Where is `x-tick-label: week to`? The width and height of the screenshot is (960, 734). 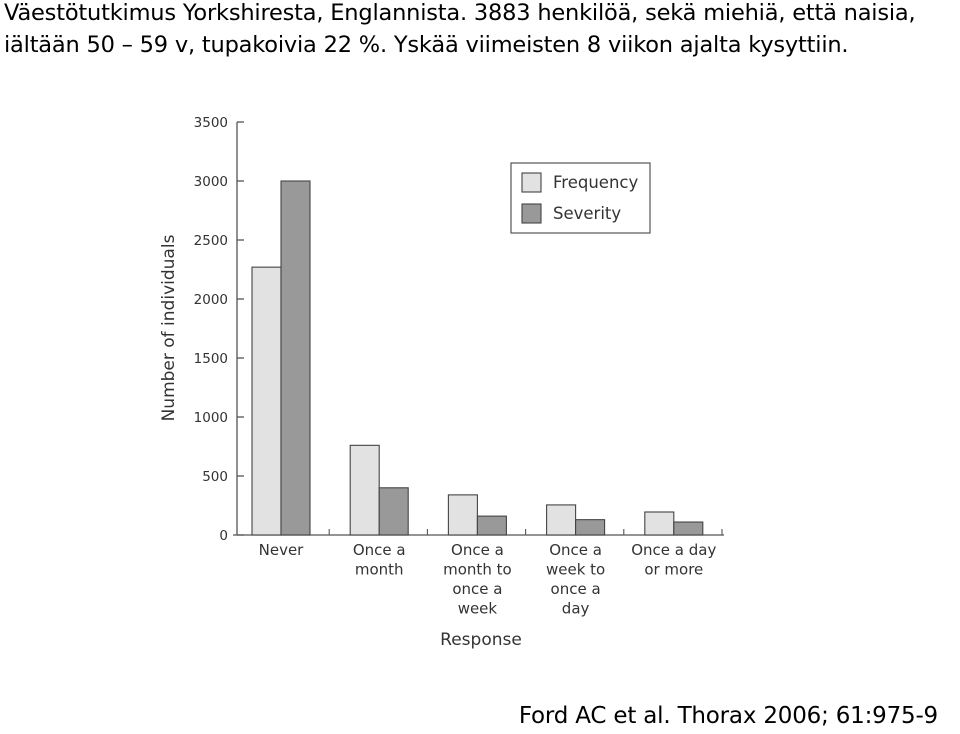
x-tick-label: week to is located at coordinates (575, 570).